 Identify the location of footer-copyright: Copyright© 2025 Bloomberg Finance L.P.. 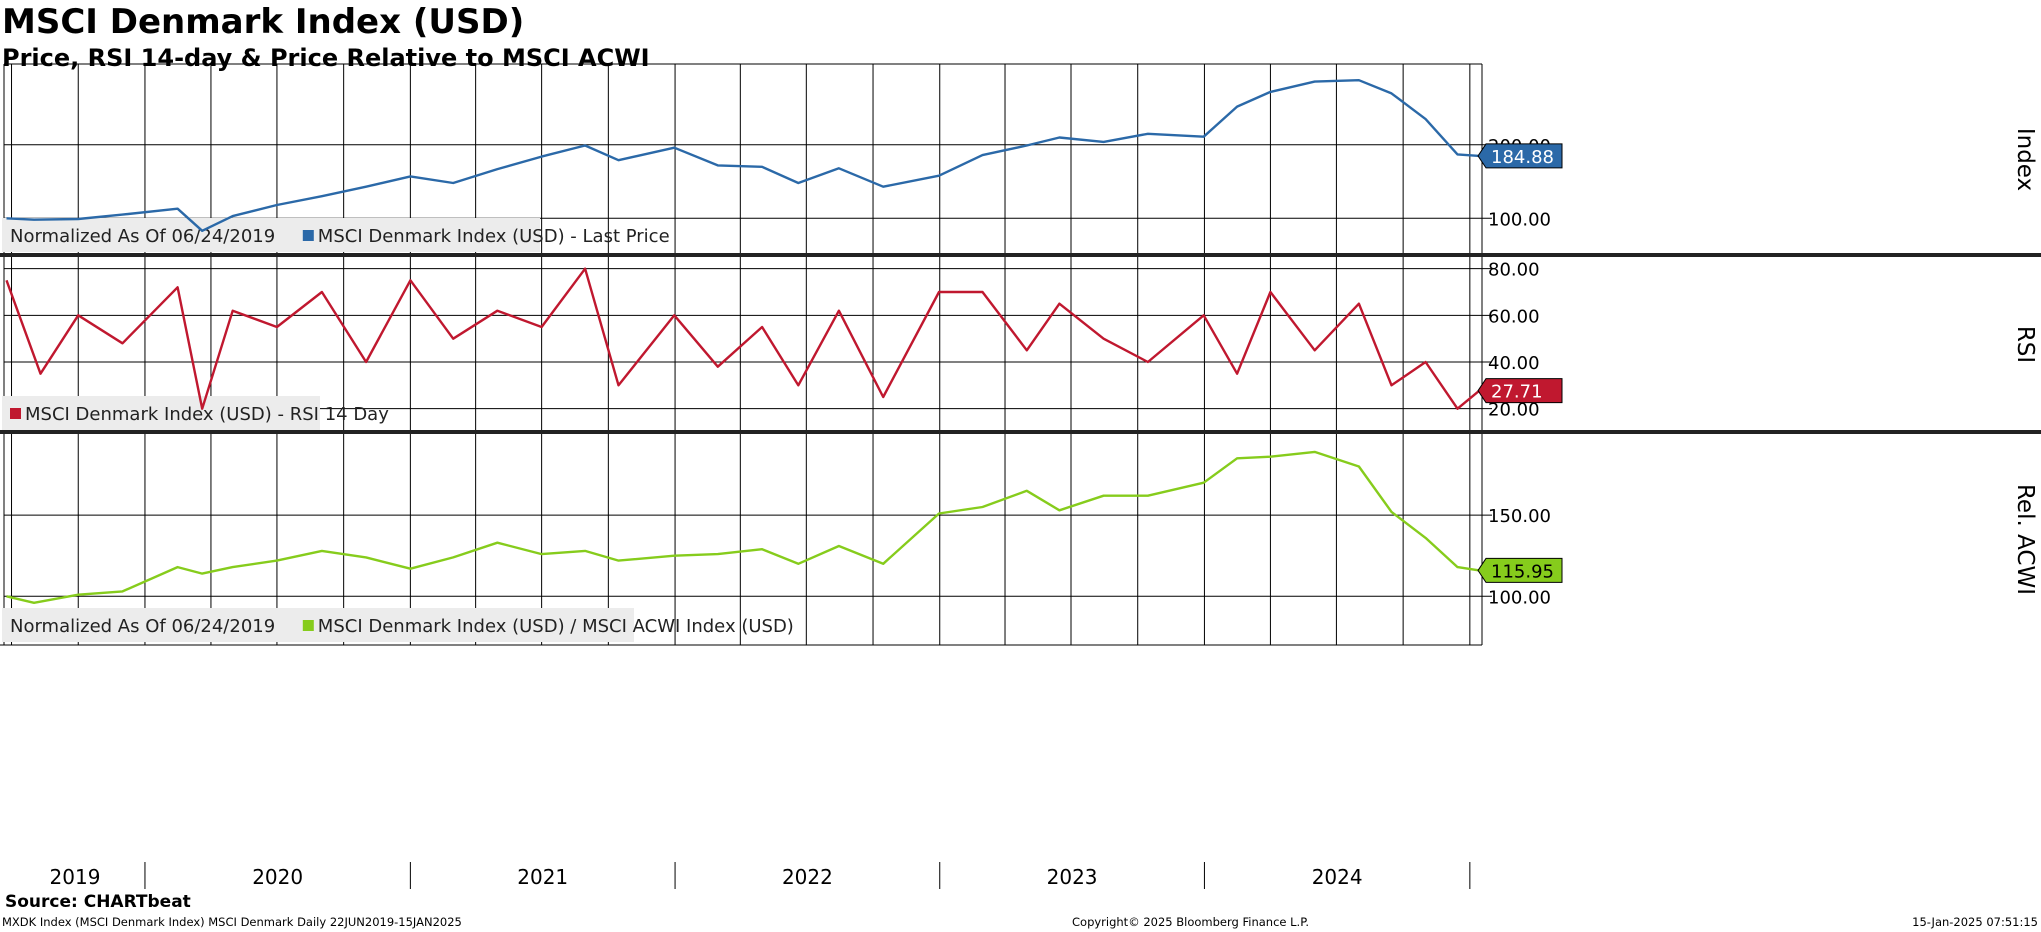
(1190, 922).